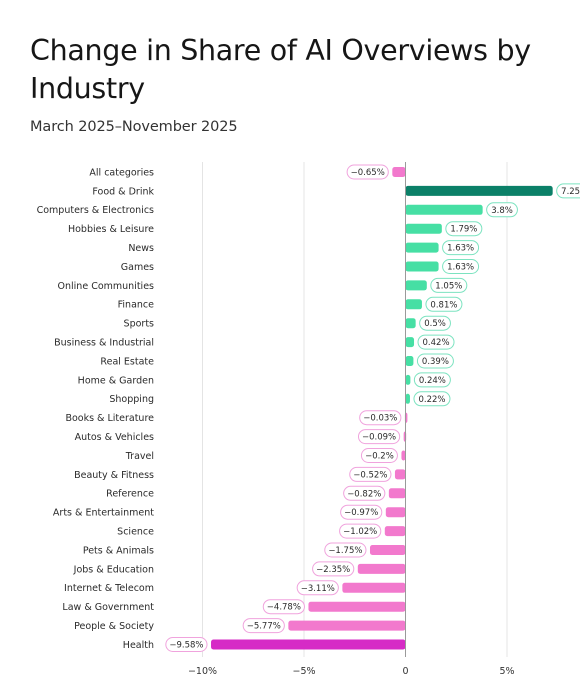  I want to click on category-label: Home & Garden, so click(116, 380).